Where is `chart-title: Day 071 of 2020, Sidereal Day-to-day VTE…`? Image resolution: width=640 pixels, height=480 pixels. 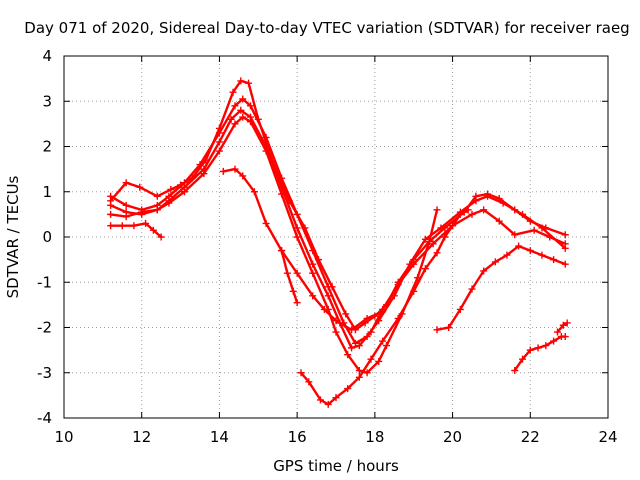 chart-title: Day 071 of 2020, Sidereal Day-to-day VTE… is located at coordinates (326, 28).